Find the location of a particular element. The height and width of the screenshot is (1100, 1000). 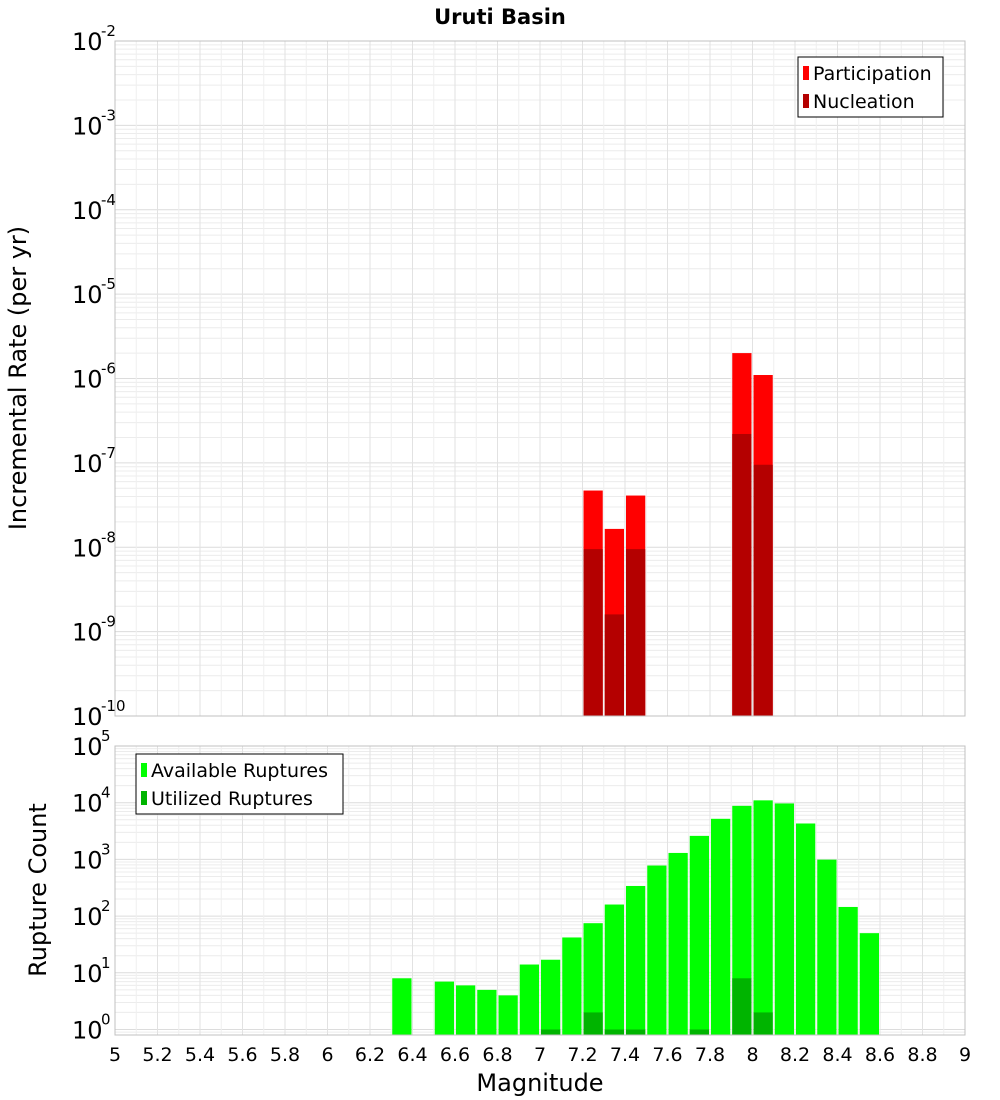

x-tick-label: 7.4 is located at coordinates (625, 1055).